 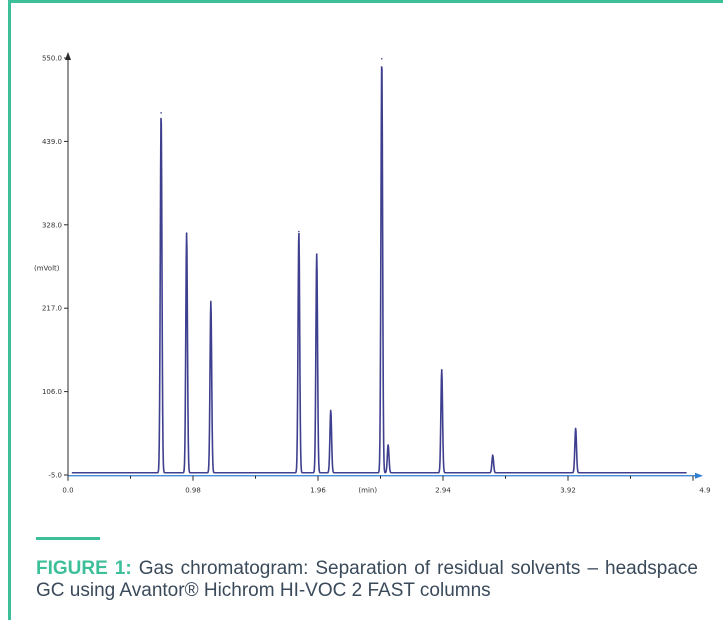 What do you see at coordinates (568, 491) in the screenshot?
I see `x-tick-label: 3.92` at bounding box center [568, 491].